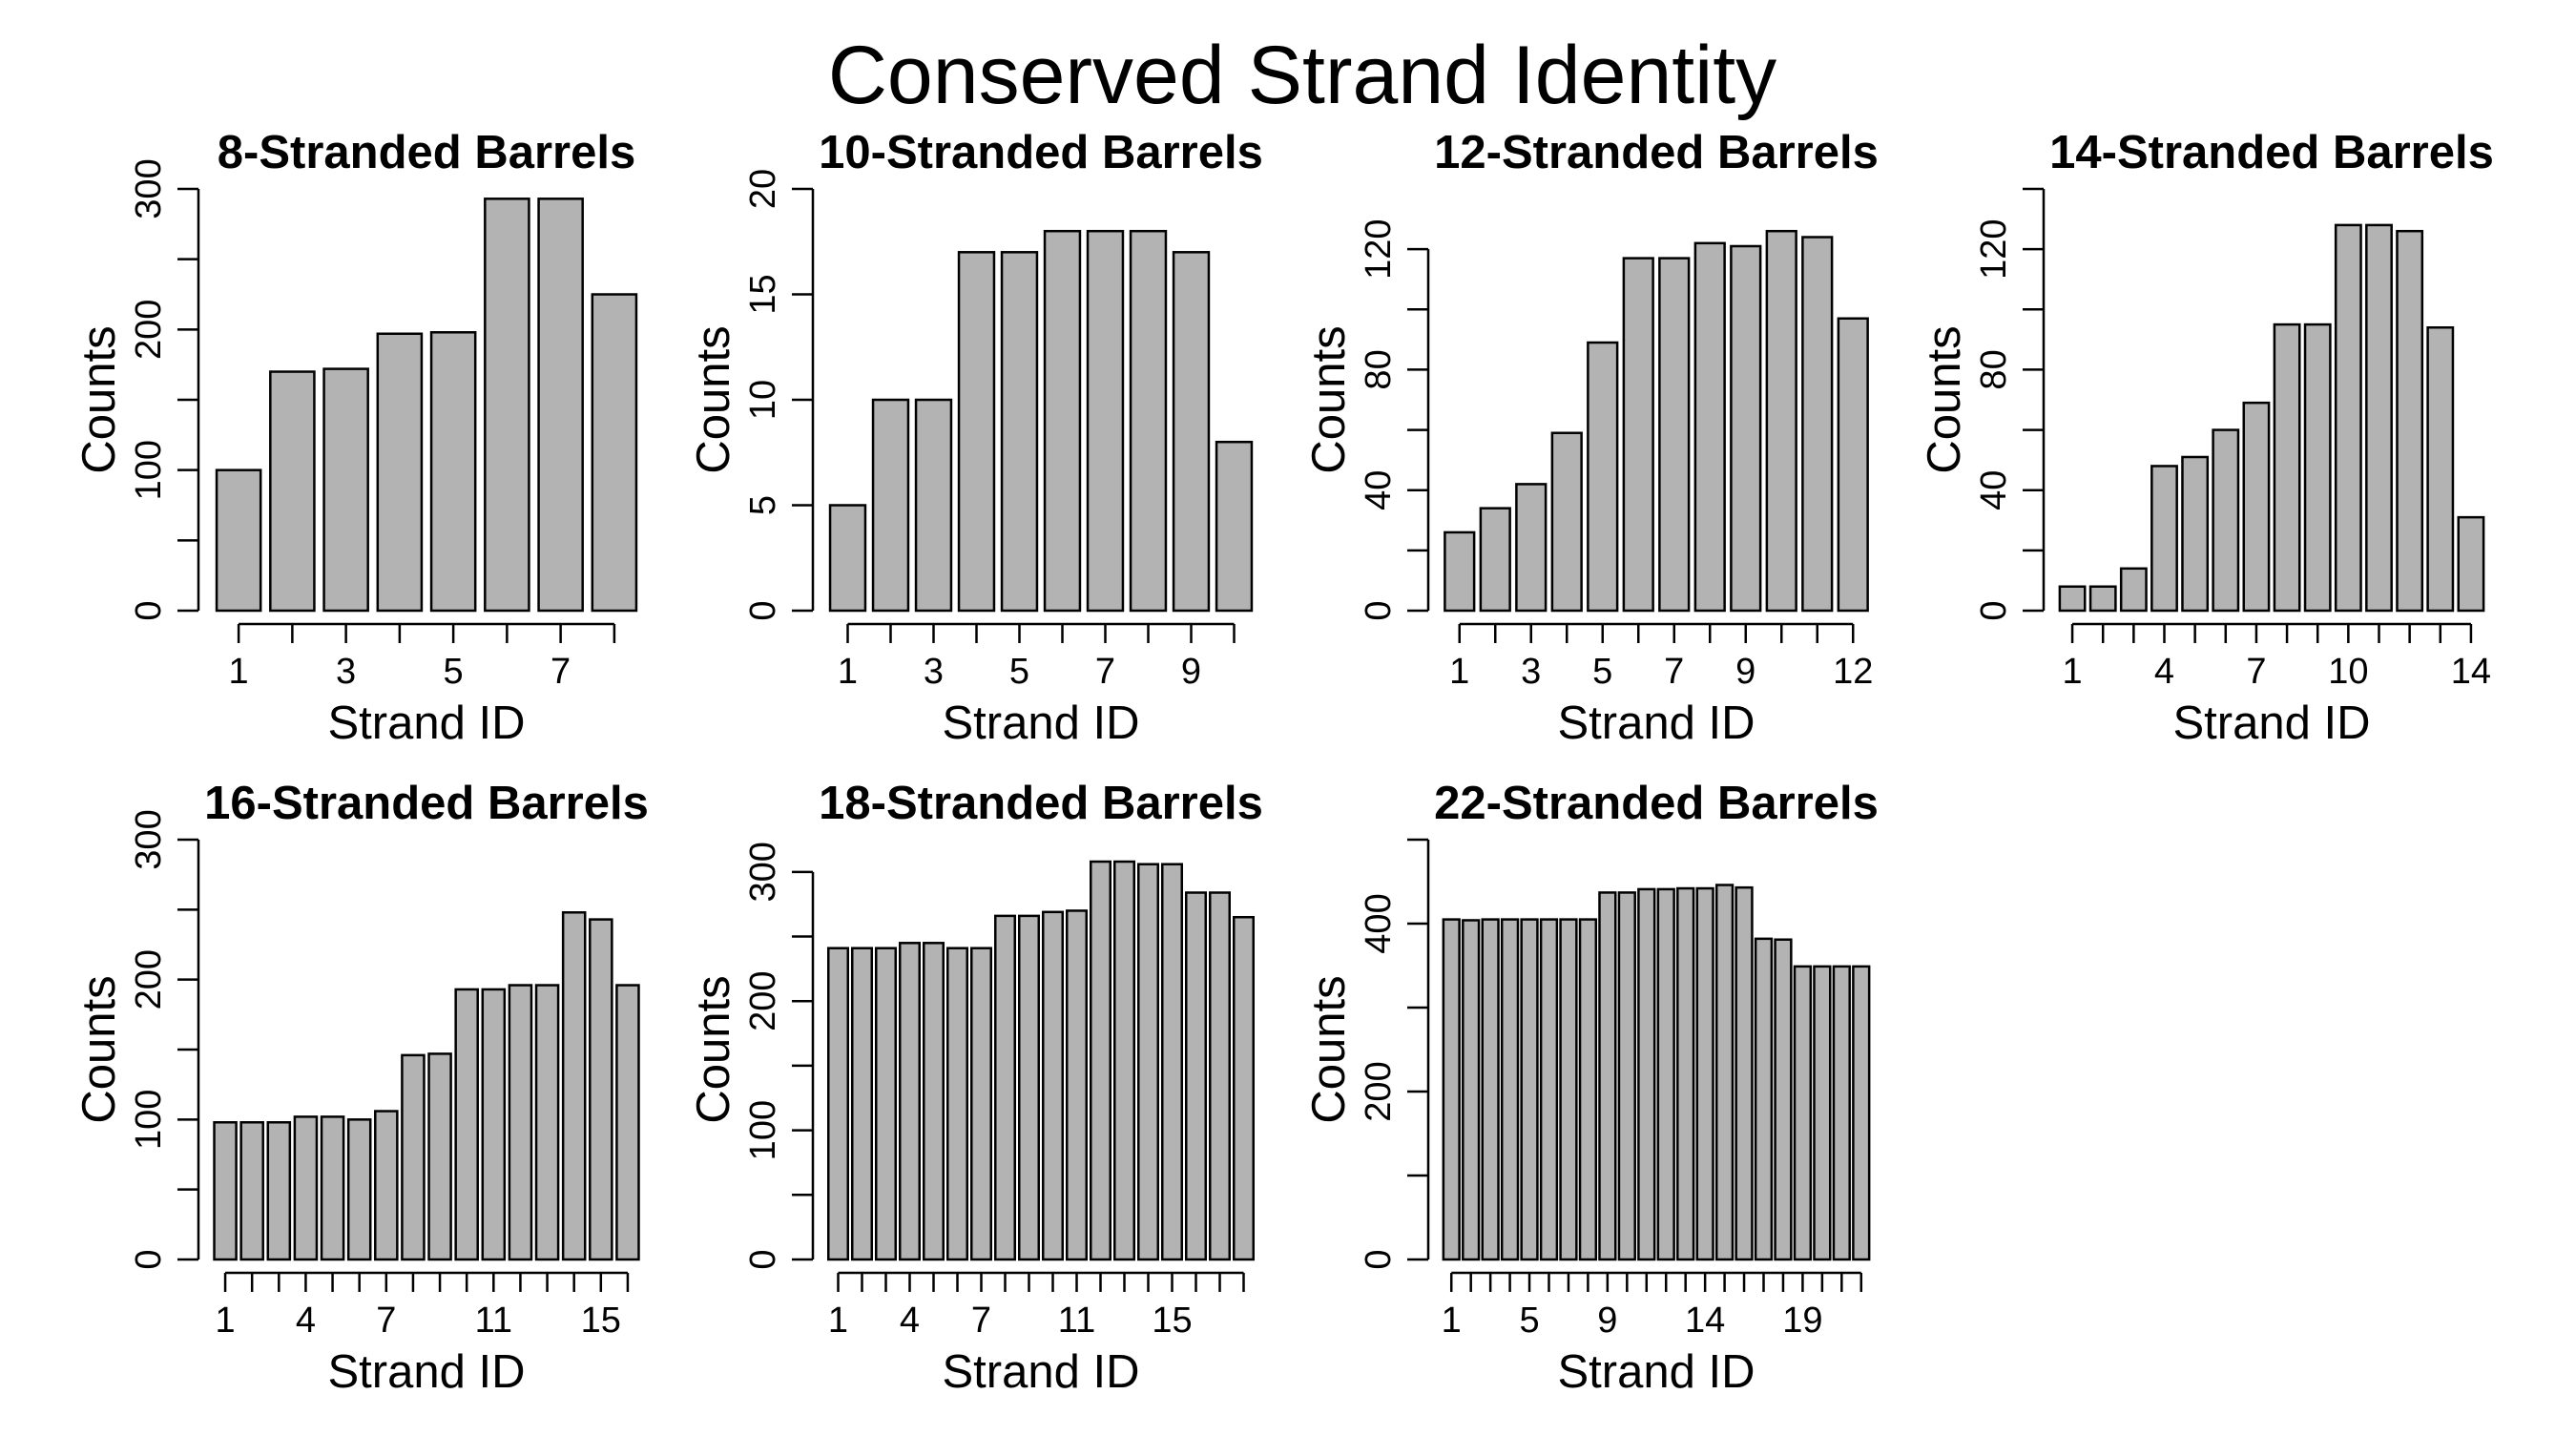 The width and height of the screenshot is (2576, 1436). I want to click on y-tick-label: 80, so click(1379, 369).